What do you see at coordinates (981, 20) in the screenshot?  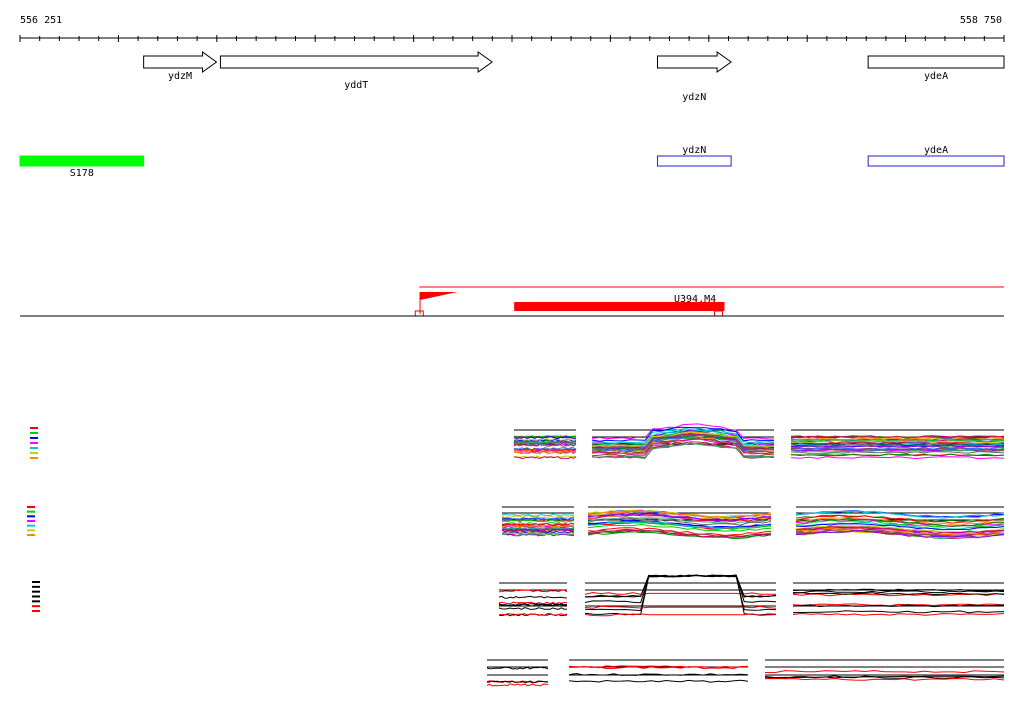 I see `ruler-end-label: 558 750` at bounding box center [981, 20].